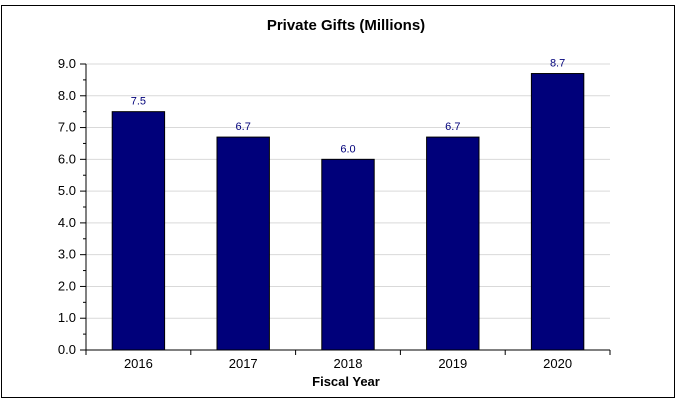 This screenshot has width=678, height=400. I want to click on data-label: 6.0, so click(347, 149).